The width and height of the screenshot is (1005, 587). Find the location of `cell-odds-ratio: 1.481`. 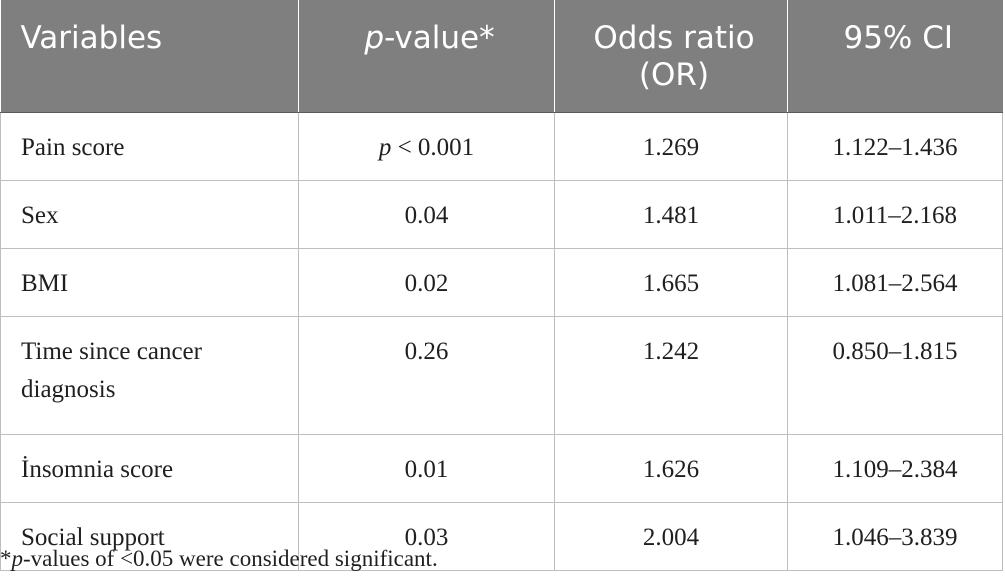

cell-odds-ratio: 1.481 is located at coordinates (671, 213).